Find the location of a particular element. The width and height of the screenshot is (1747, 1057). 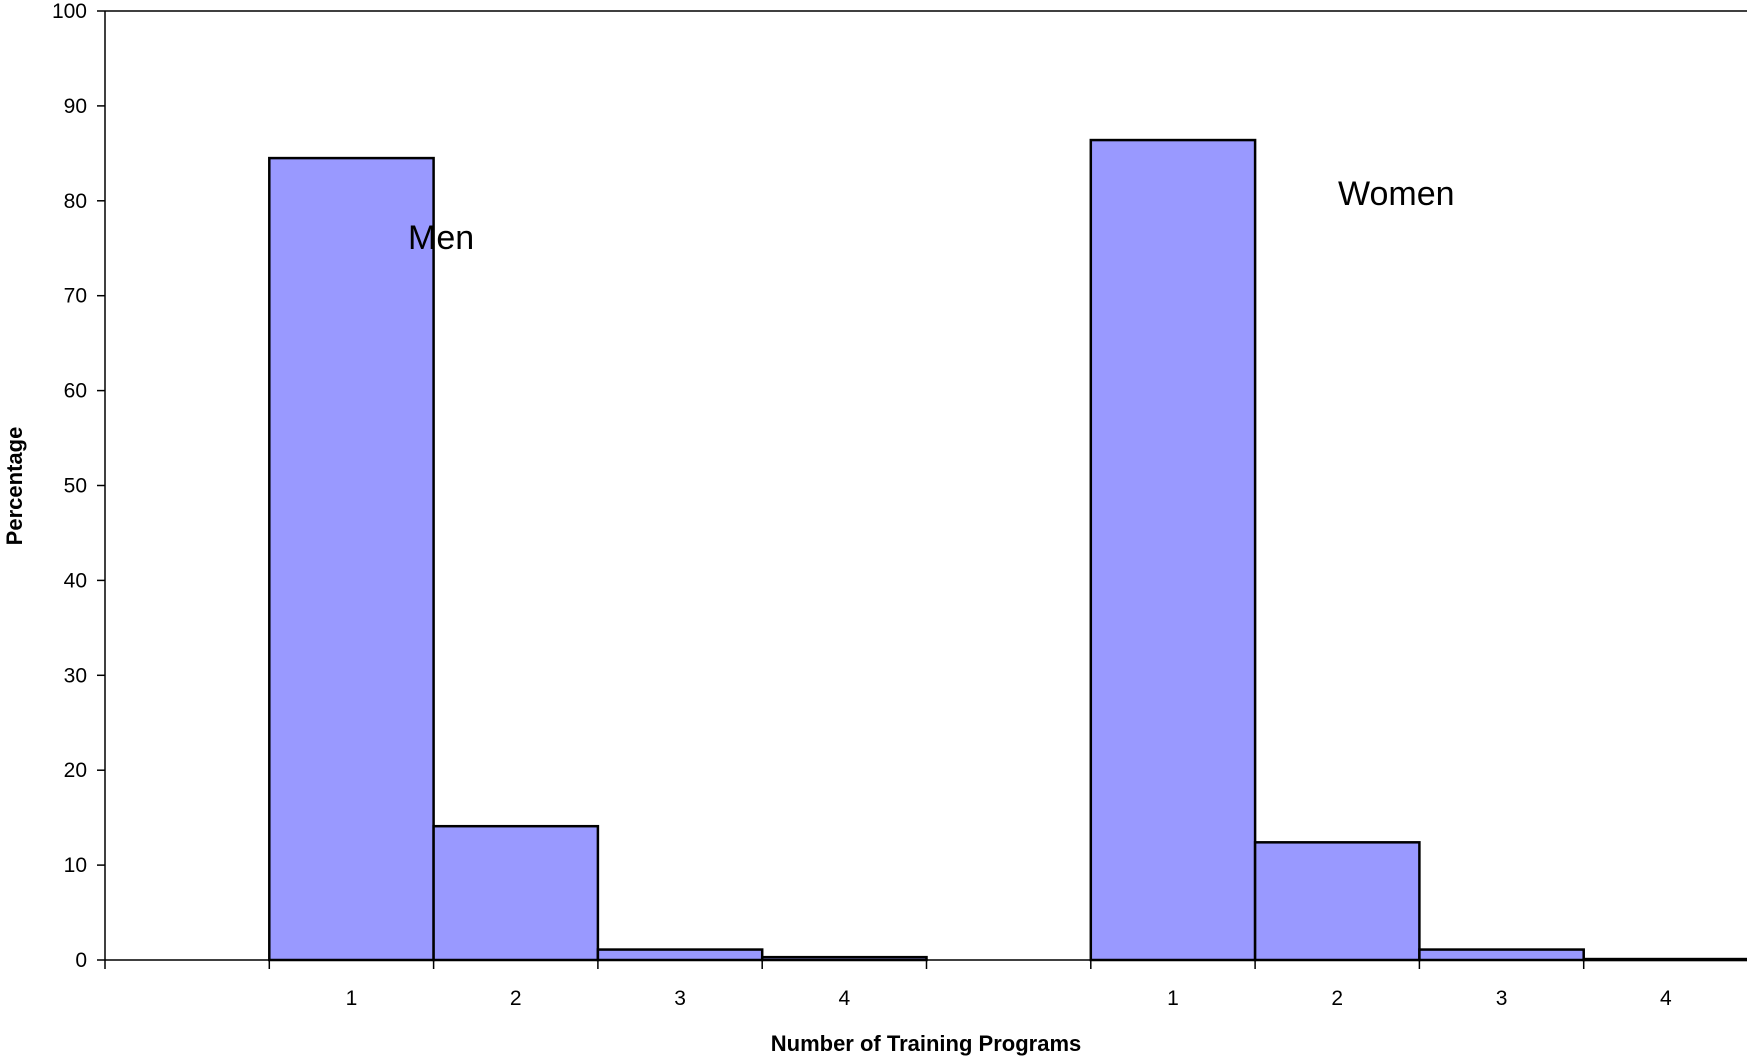

y-tick-label: 40 is located at coordinates (75, 580).